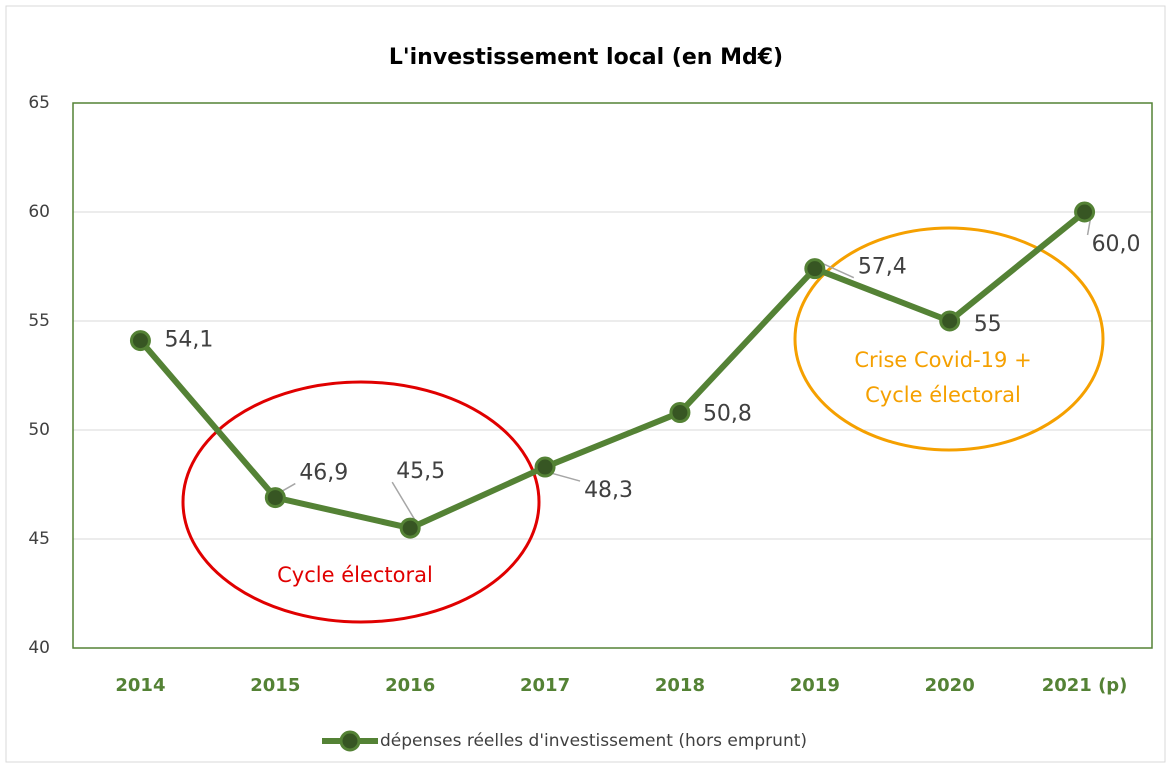 This screenshot has width=1172, height=773. What do you see at coordinates (420, 471) in the screenshot?
I see `data-label: 45,5` at bounding box center [420, 471].